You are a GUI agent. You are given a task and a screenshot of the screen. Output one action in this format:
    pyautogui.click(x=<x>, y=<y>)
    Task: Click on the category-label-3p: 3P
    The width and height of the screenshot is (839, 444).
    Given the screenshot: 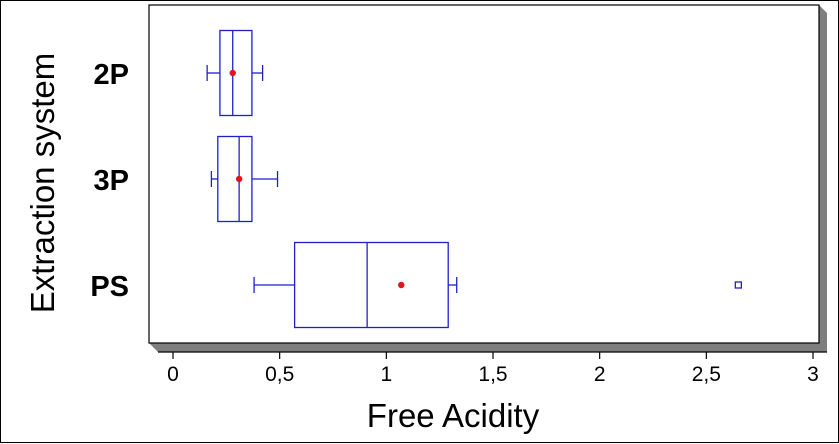 What is the action you would take?
    pyautogui.click(x=111, y=181)
    